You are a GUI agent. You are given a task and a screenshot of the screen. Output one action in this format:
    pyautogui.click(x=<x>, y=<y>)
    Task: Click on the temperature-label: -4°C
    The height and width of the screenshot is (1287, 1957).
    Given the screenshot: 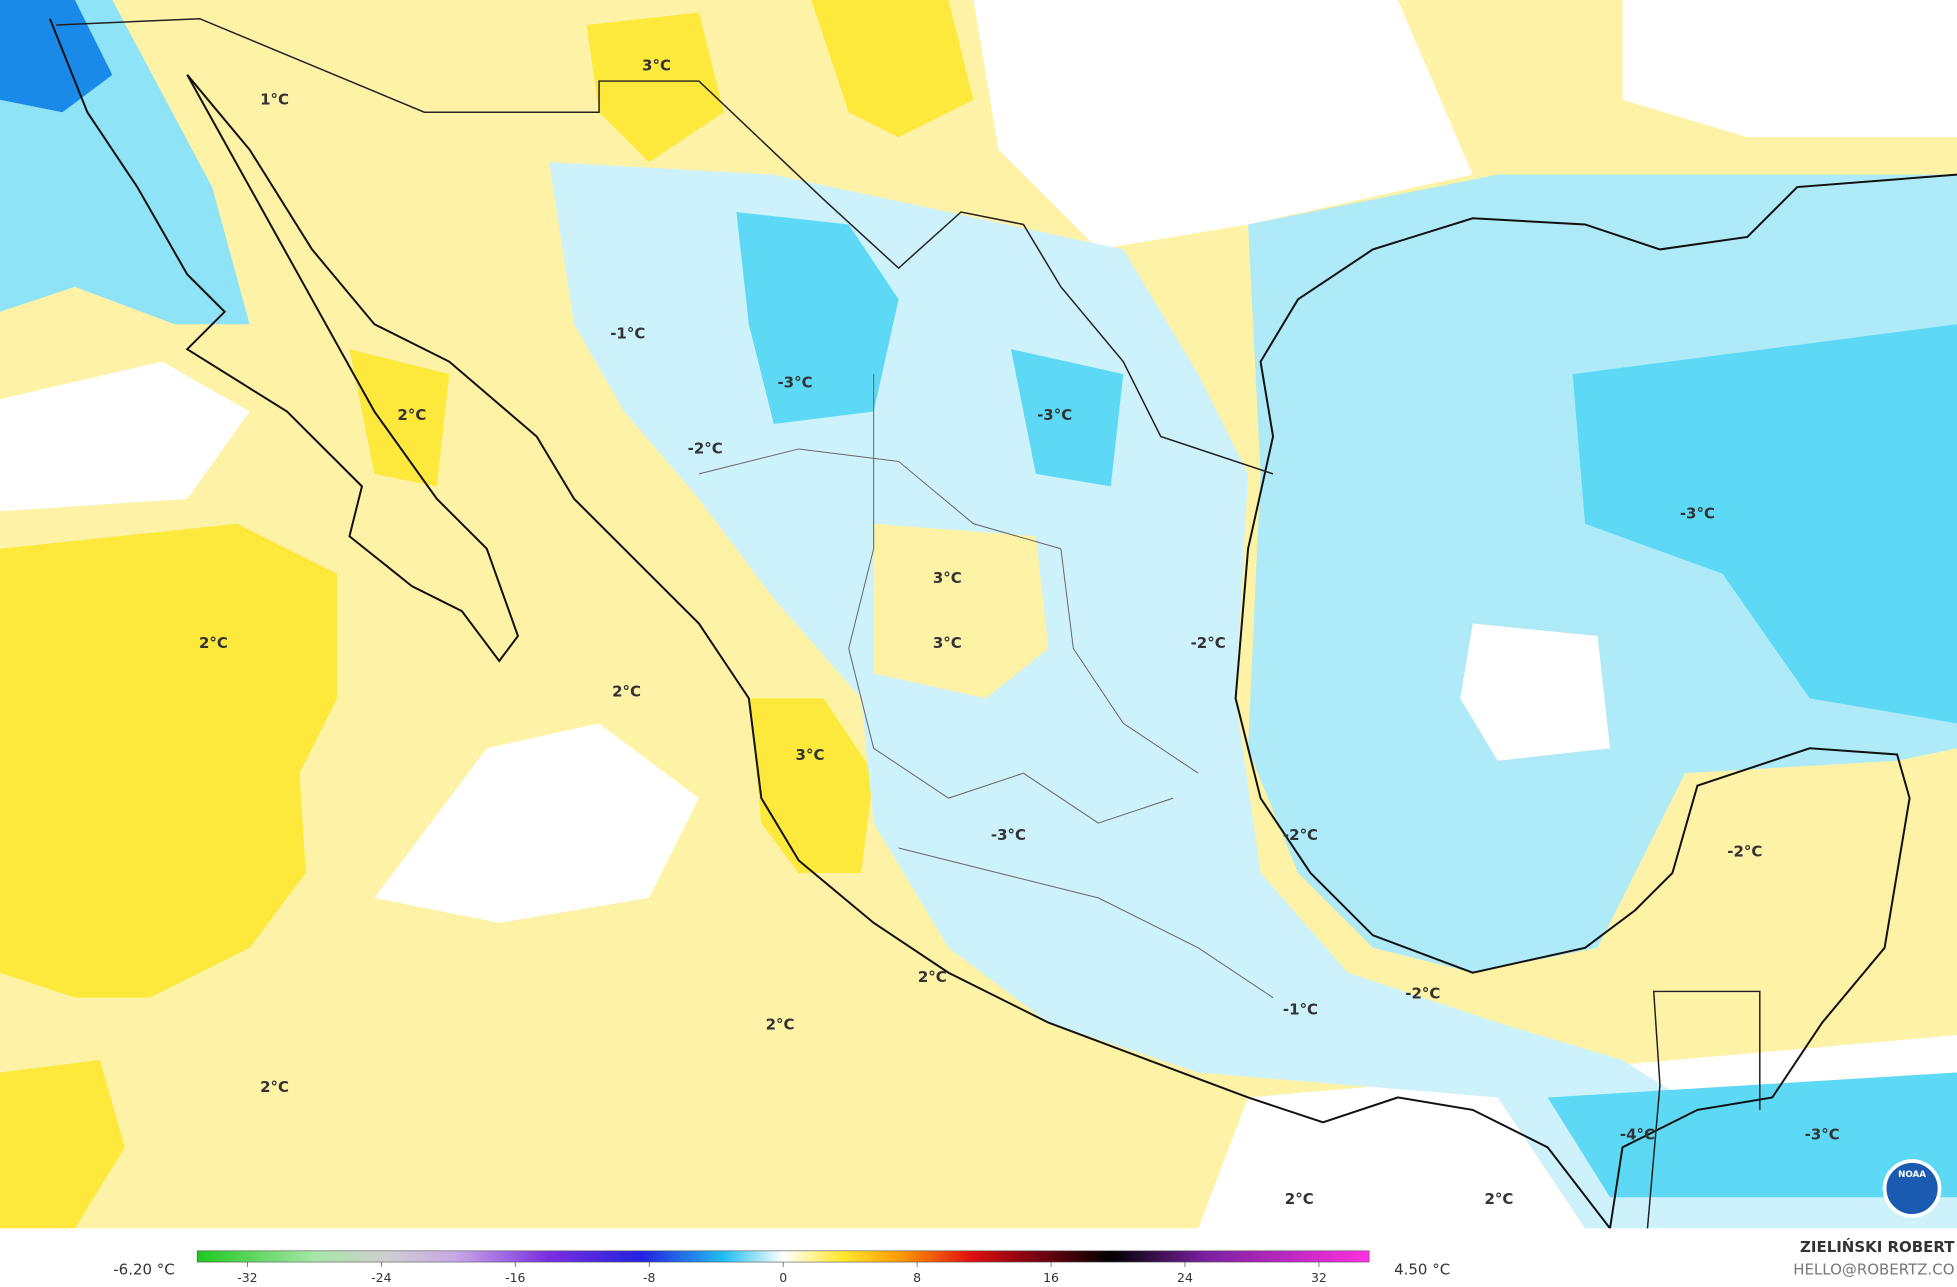 What is the action you would take?
    pyautogui.click(x=1637, y=1134)
    